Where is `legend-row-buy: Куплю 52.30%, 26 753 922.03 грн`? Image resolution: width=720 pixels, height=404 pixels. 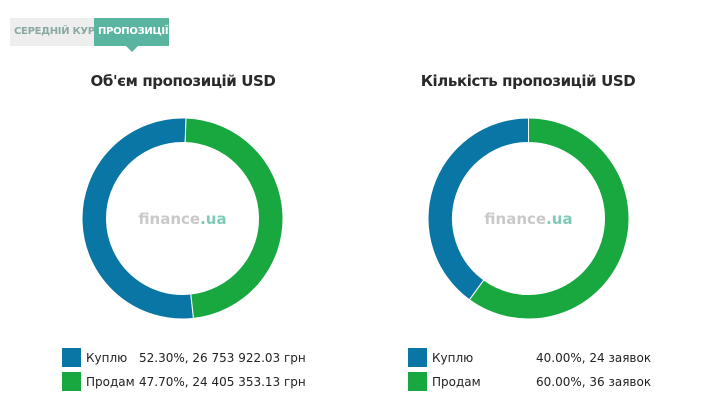 legend-row-buy: Куплю 52.30%, 26 753 922.03 грн is located at coordinates (197, 360).